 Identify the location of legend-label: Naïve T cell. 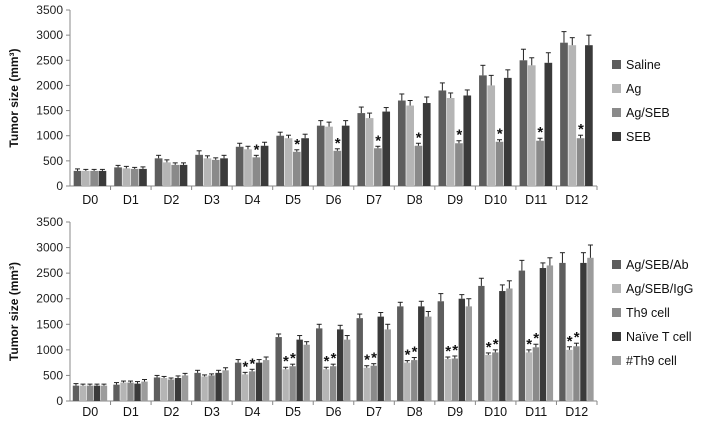
(659, 337).